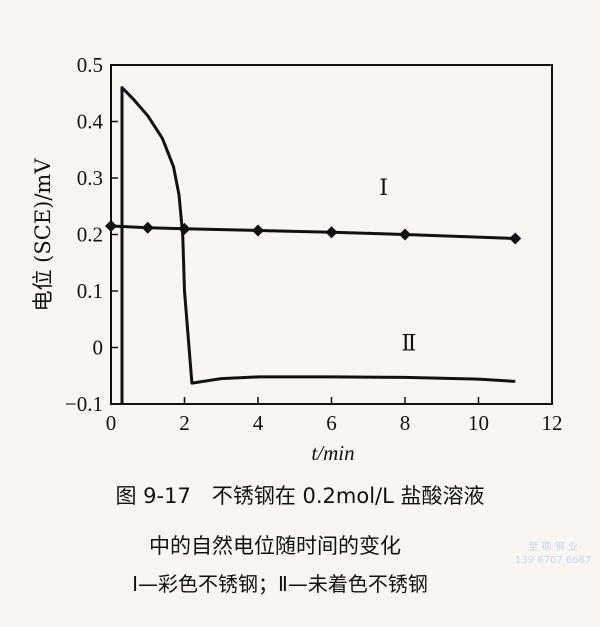 This screenshot has width=600, height=627. I want to click on y-axis-ticks: −0.1 0 0.1 0.2 0.3 0.4 0.5, so click(91, 234).